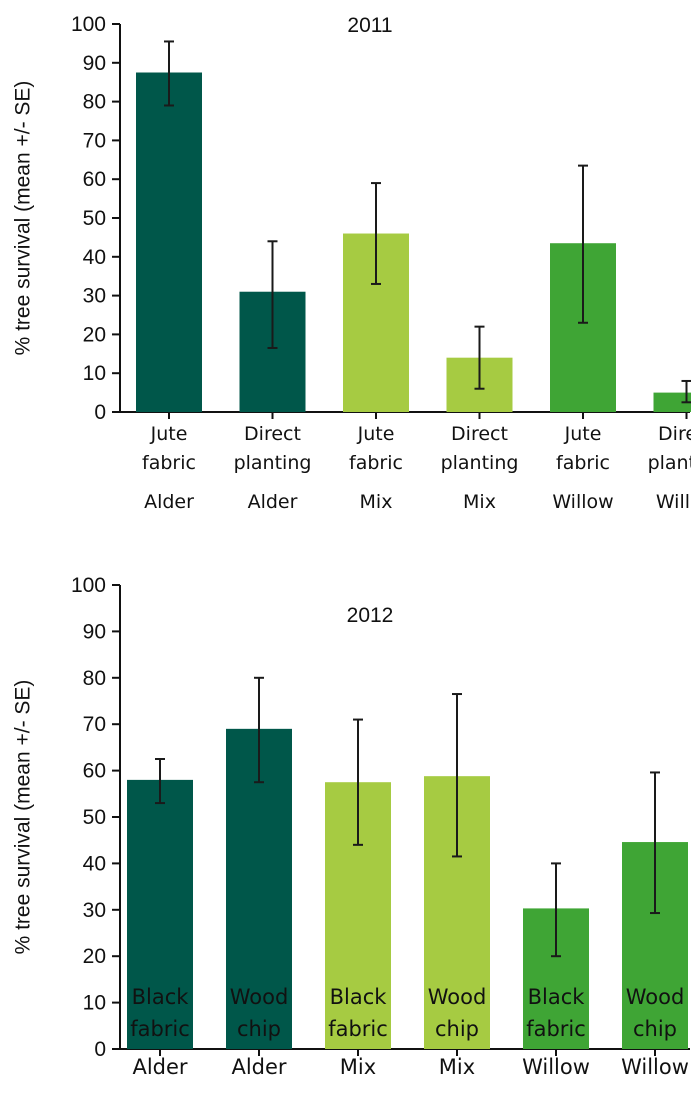 The height and width of the screenshot is (1106, 691). I want to click on chart-title: 2011, so click(369, 25).